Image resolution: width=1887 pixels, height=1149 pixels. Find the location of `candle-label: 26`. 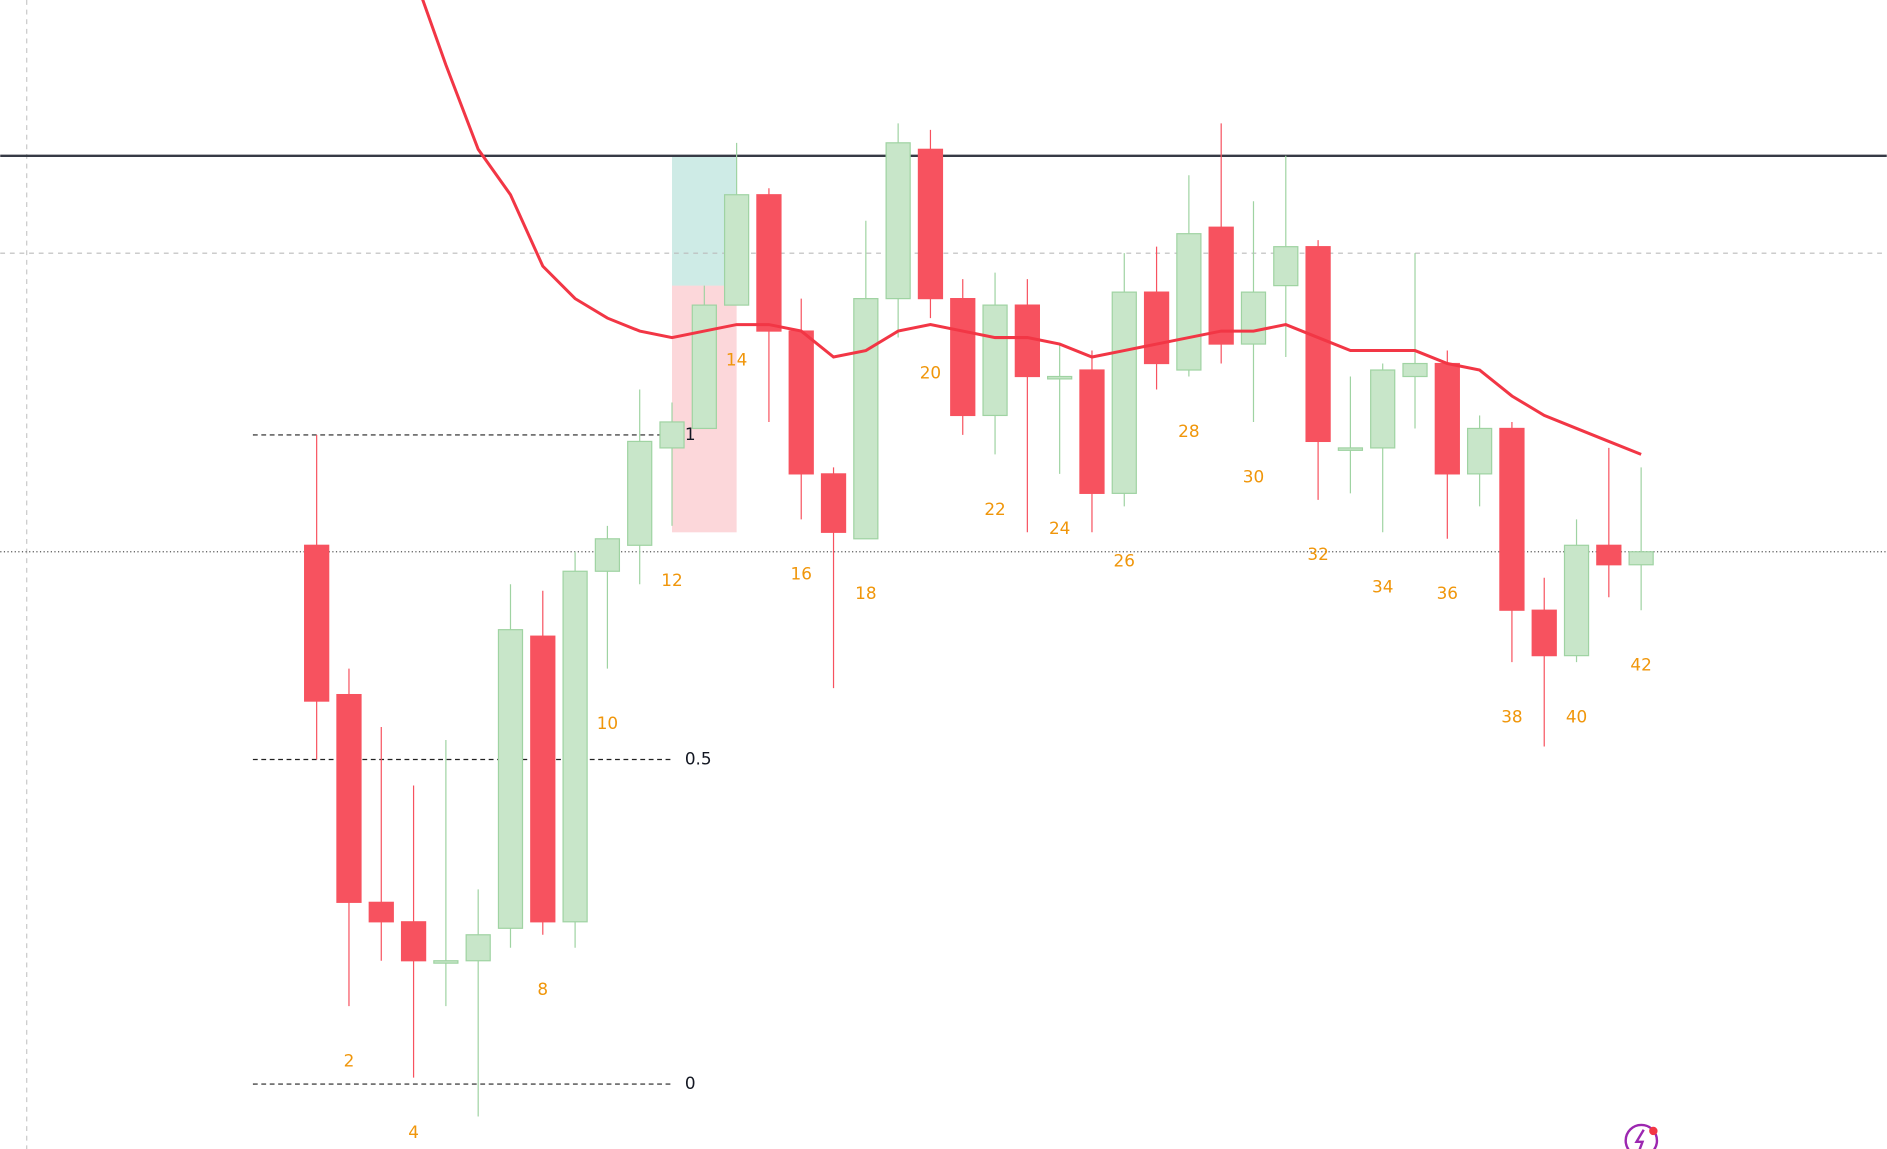

candle-label: 26 is located at coordinates (1124, 561).